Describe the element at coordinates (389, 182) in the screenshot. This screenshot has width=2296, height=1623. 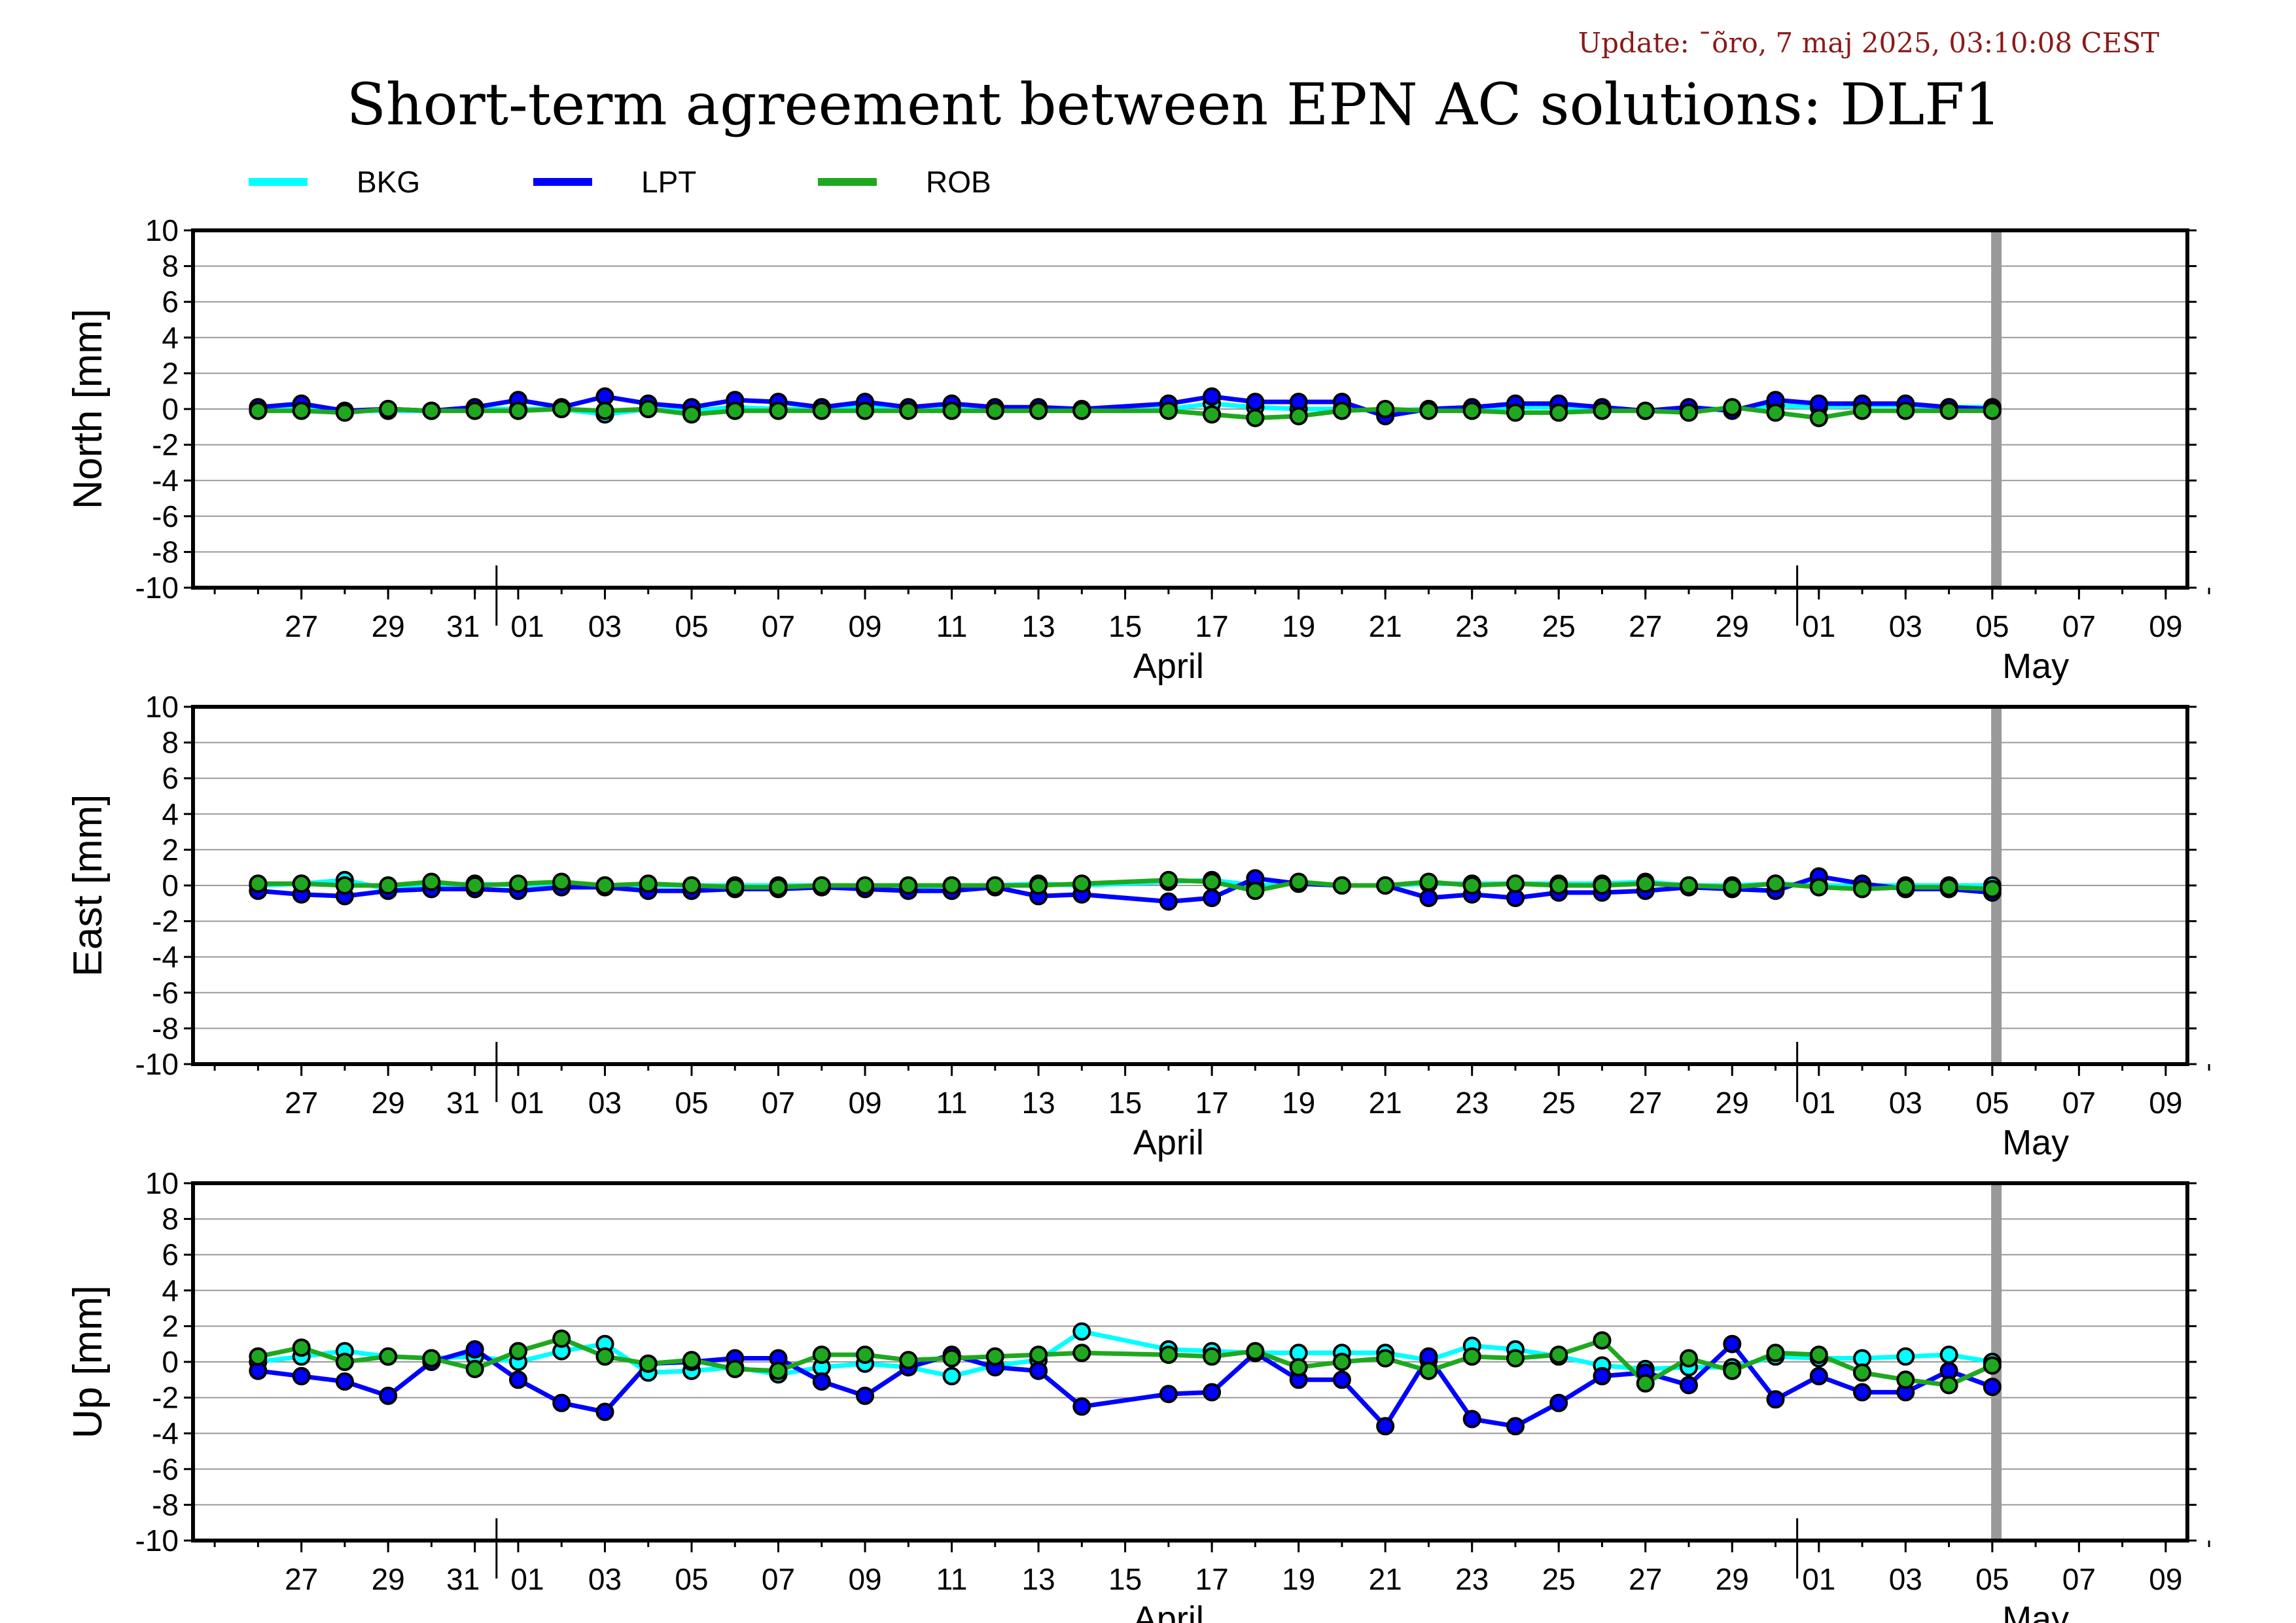
I see `legend-label-bkg: BKG` at that location.